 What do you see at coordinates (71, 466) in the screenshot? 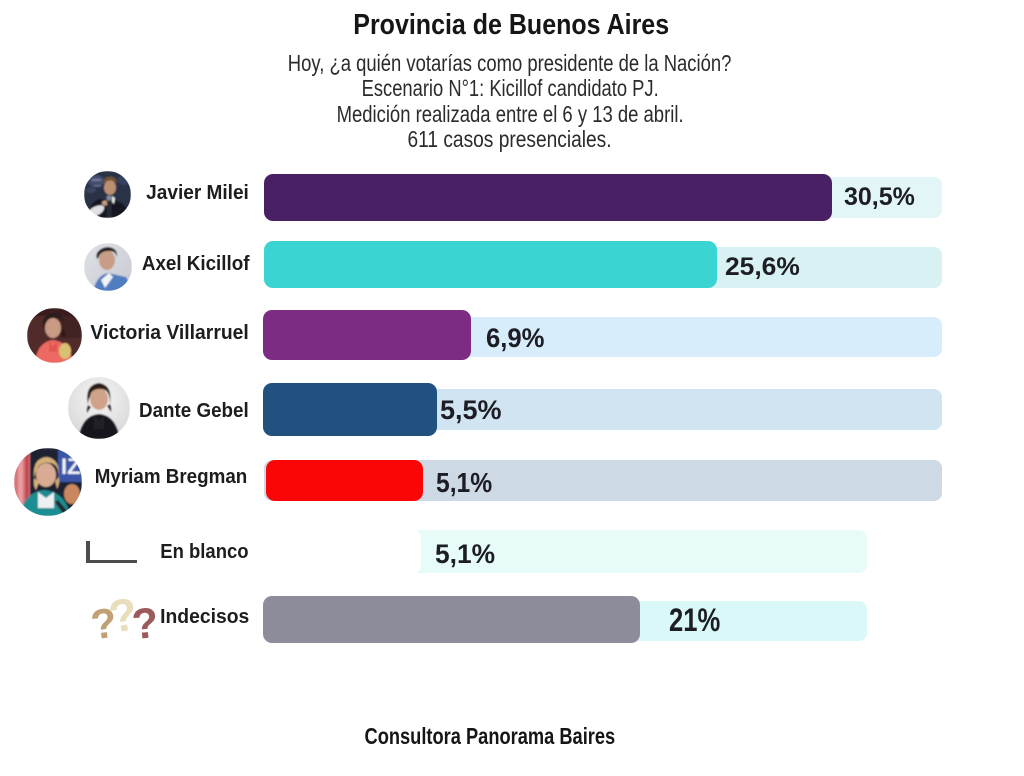
I see `svg-text: IZ` at bounding box center [71, 466].